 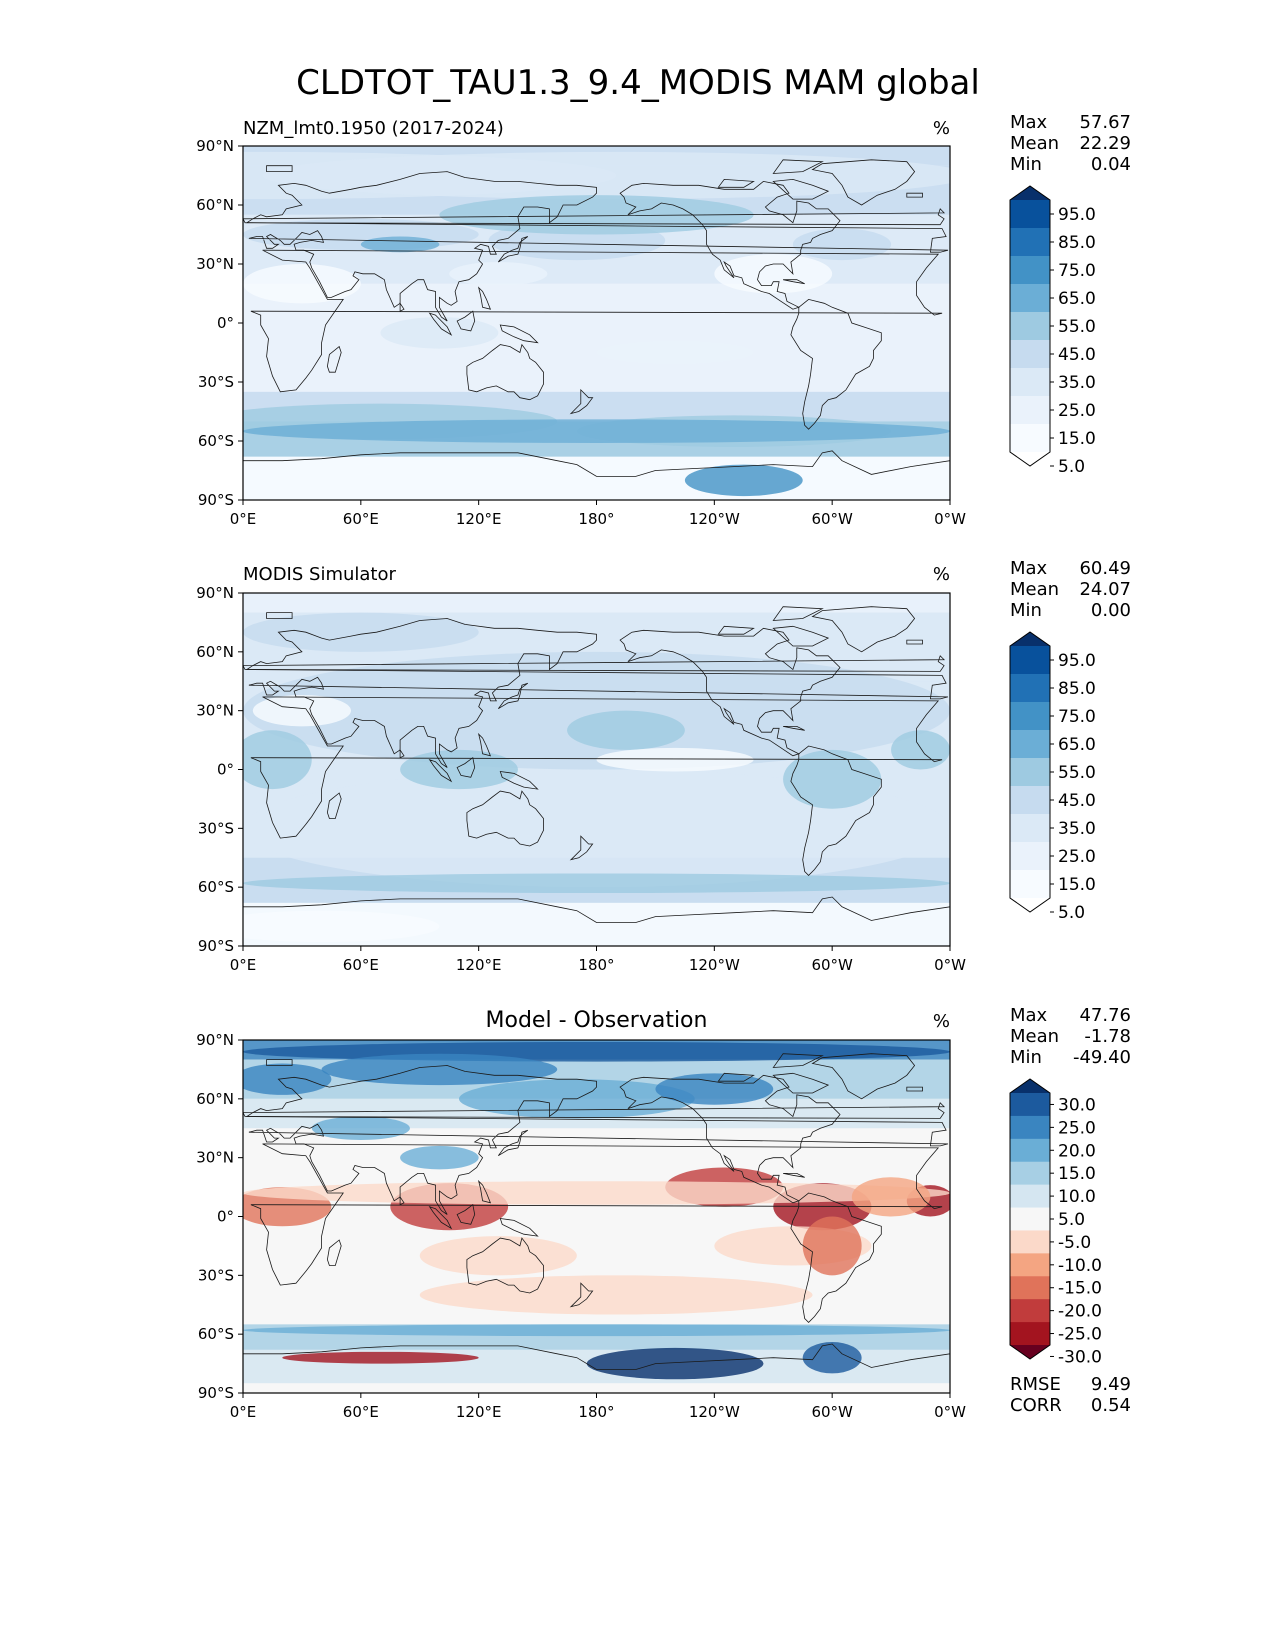 I want to click on stat-value-min: 0.04, so click(x=1111, y=164).